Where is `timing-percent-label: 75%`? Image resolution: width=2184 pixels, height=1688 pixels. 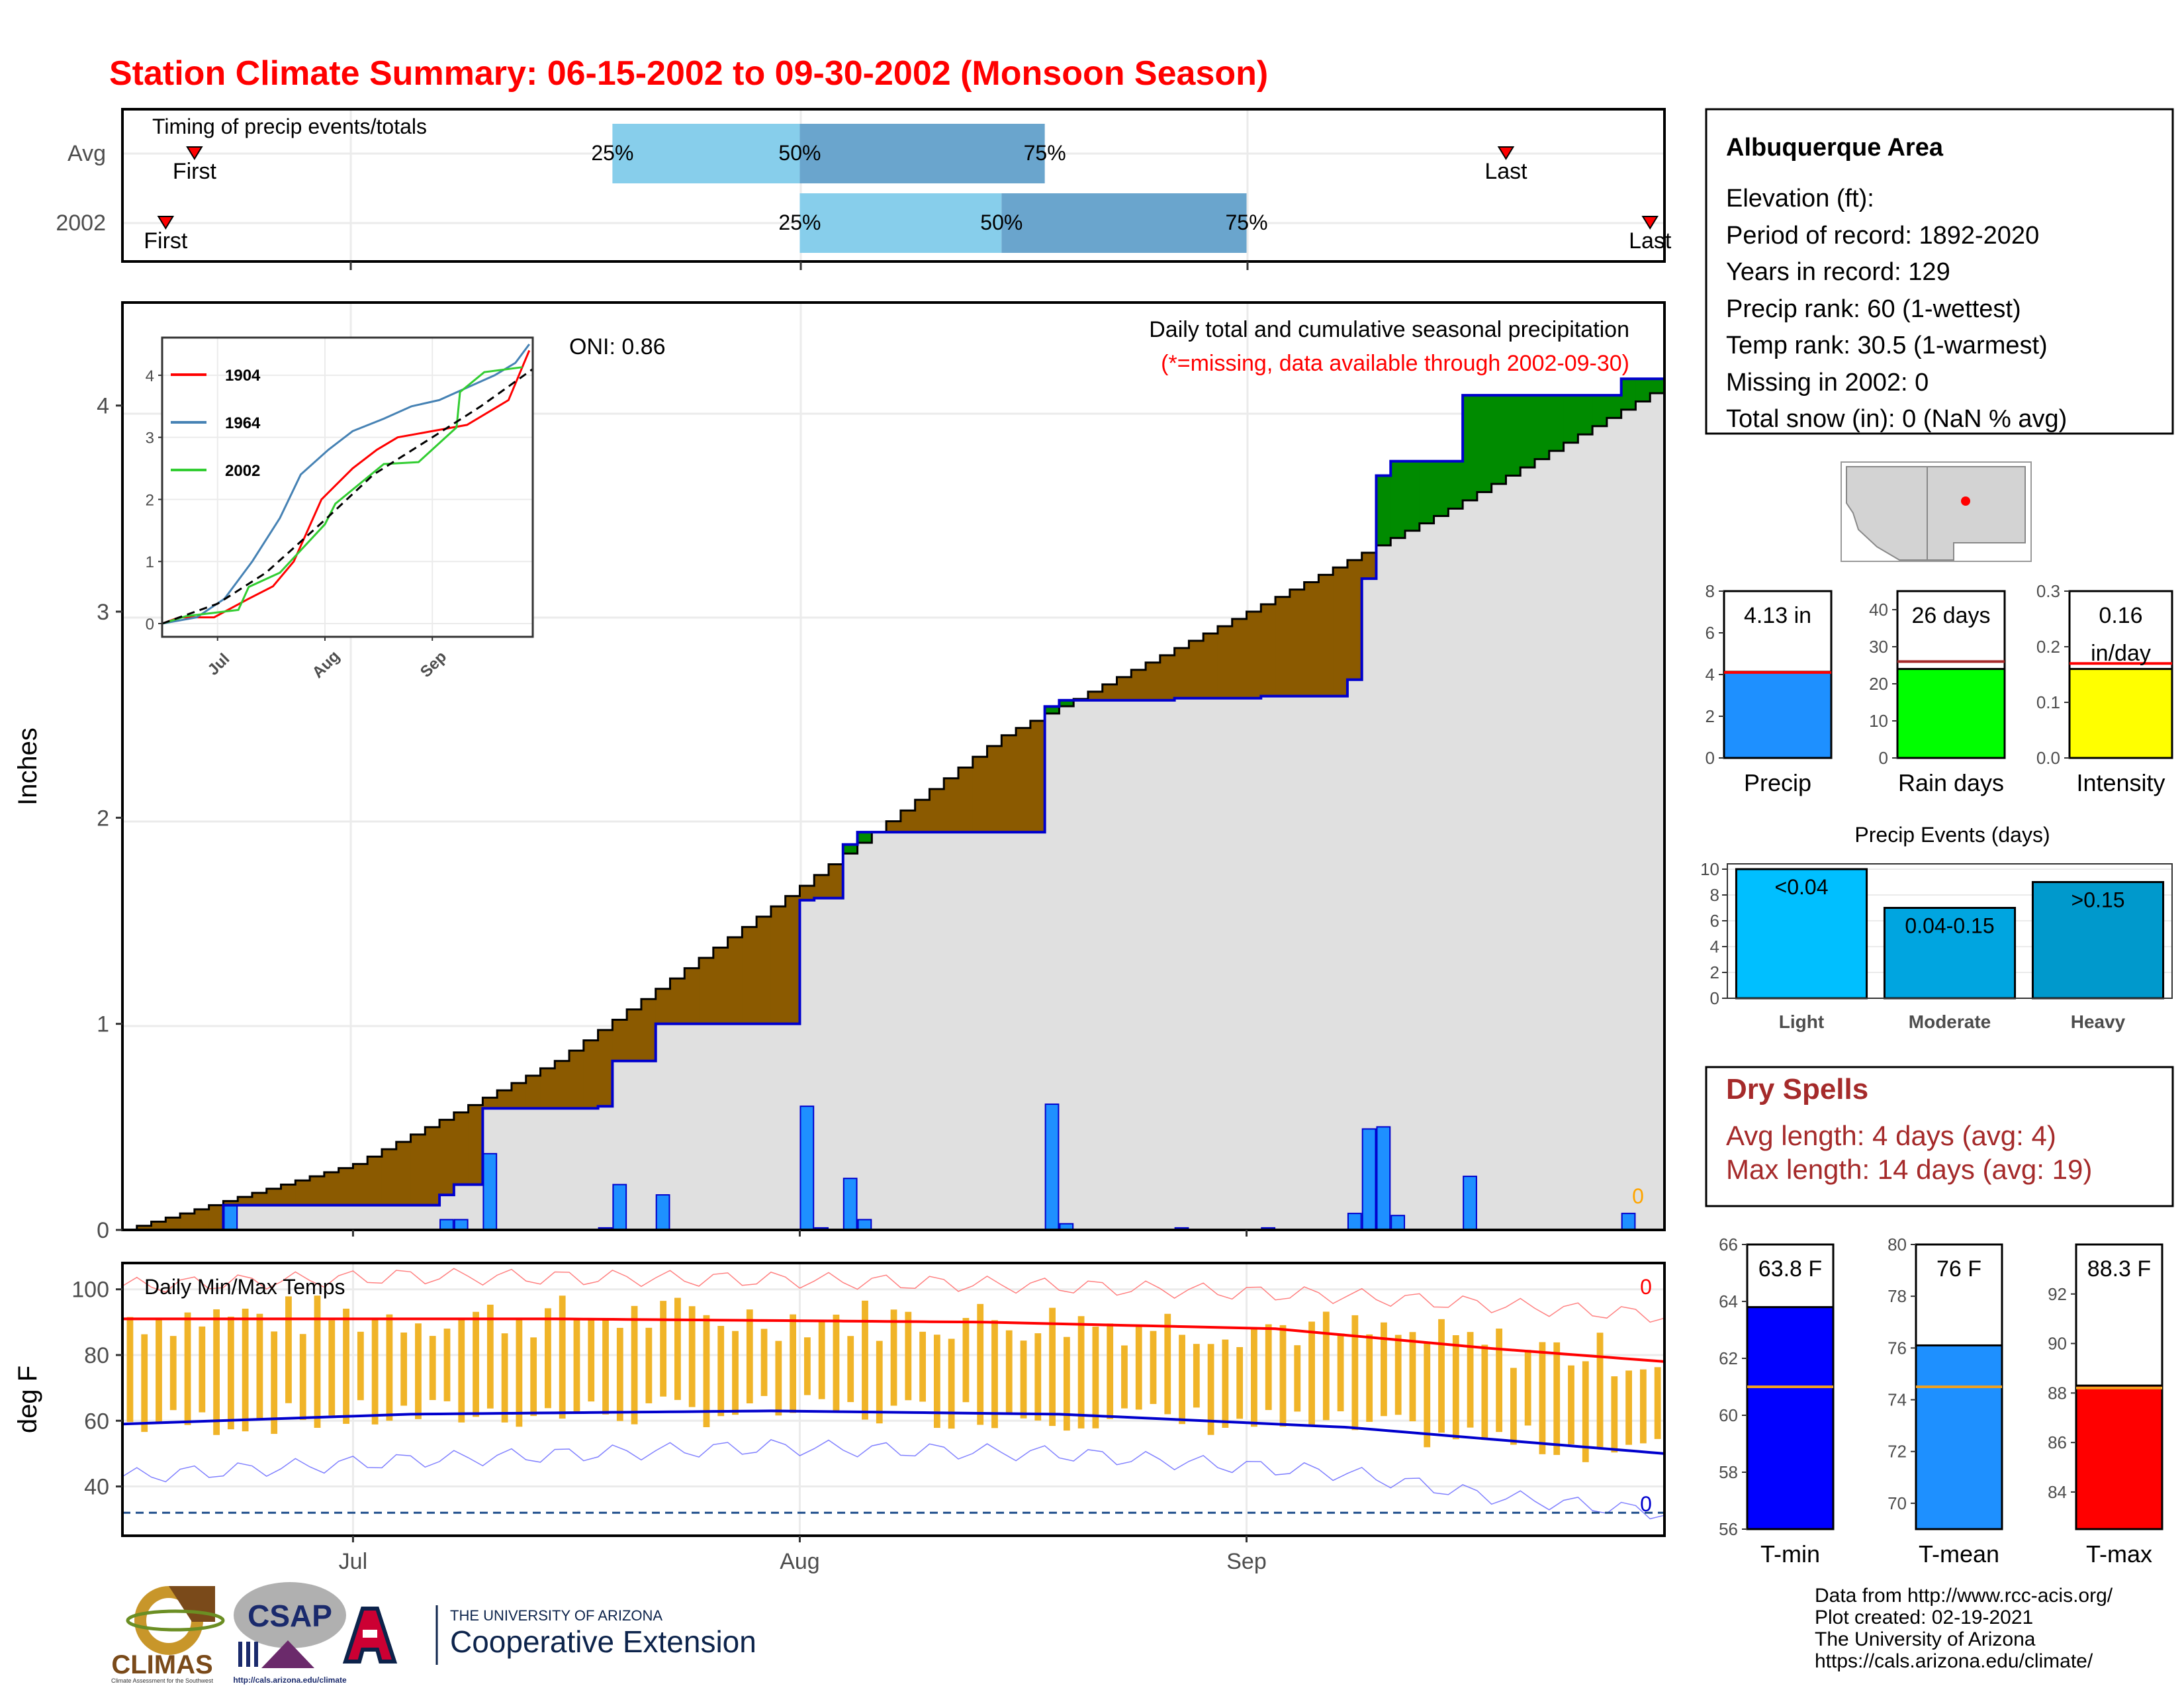 timing-percent-label: 75% is located at coordinates (1246, 222).